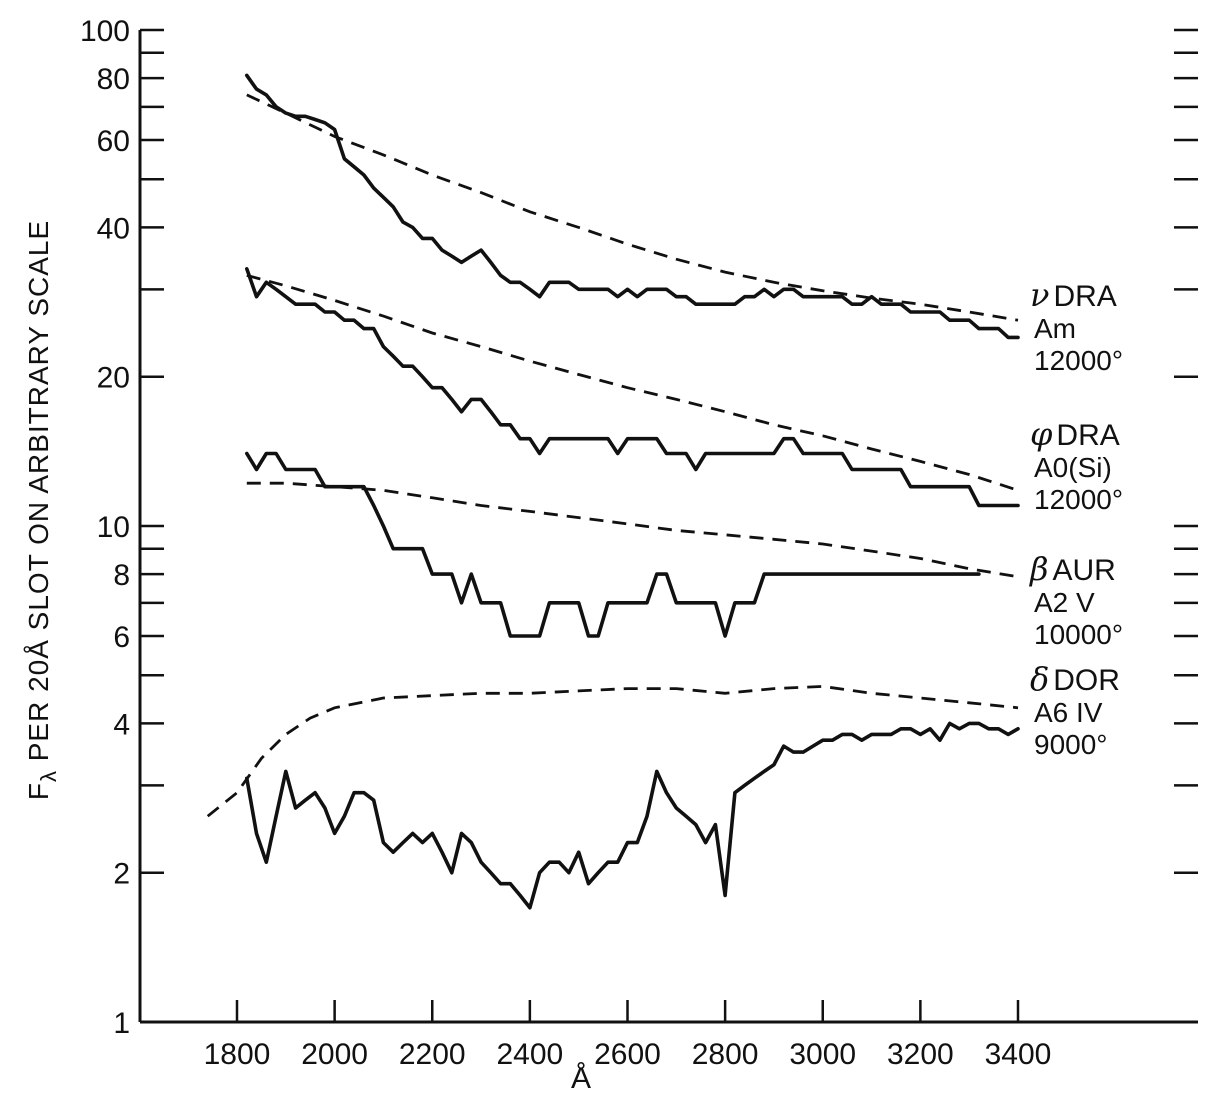 This screenshot has height=1099, width=1210. What do you see at coordinates (113, 527) in the screenshot?
I see `y-tick-label: 10` at bounding box center [113, 527].